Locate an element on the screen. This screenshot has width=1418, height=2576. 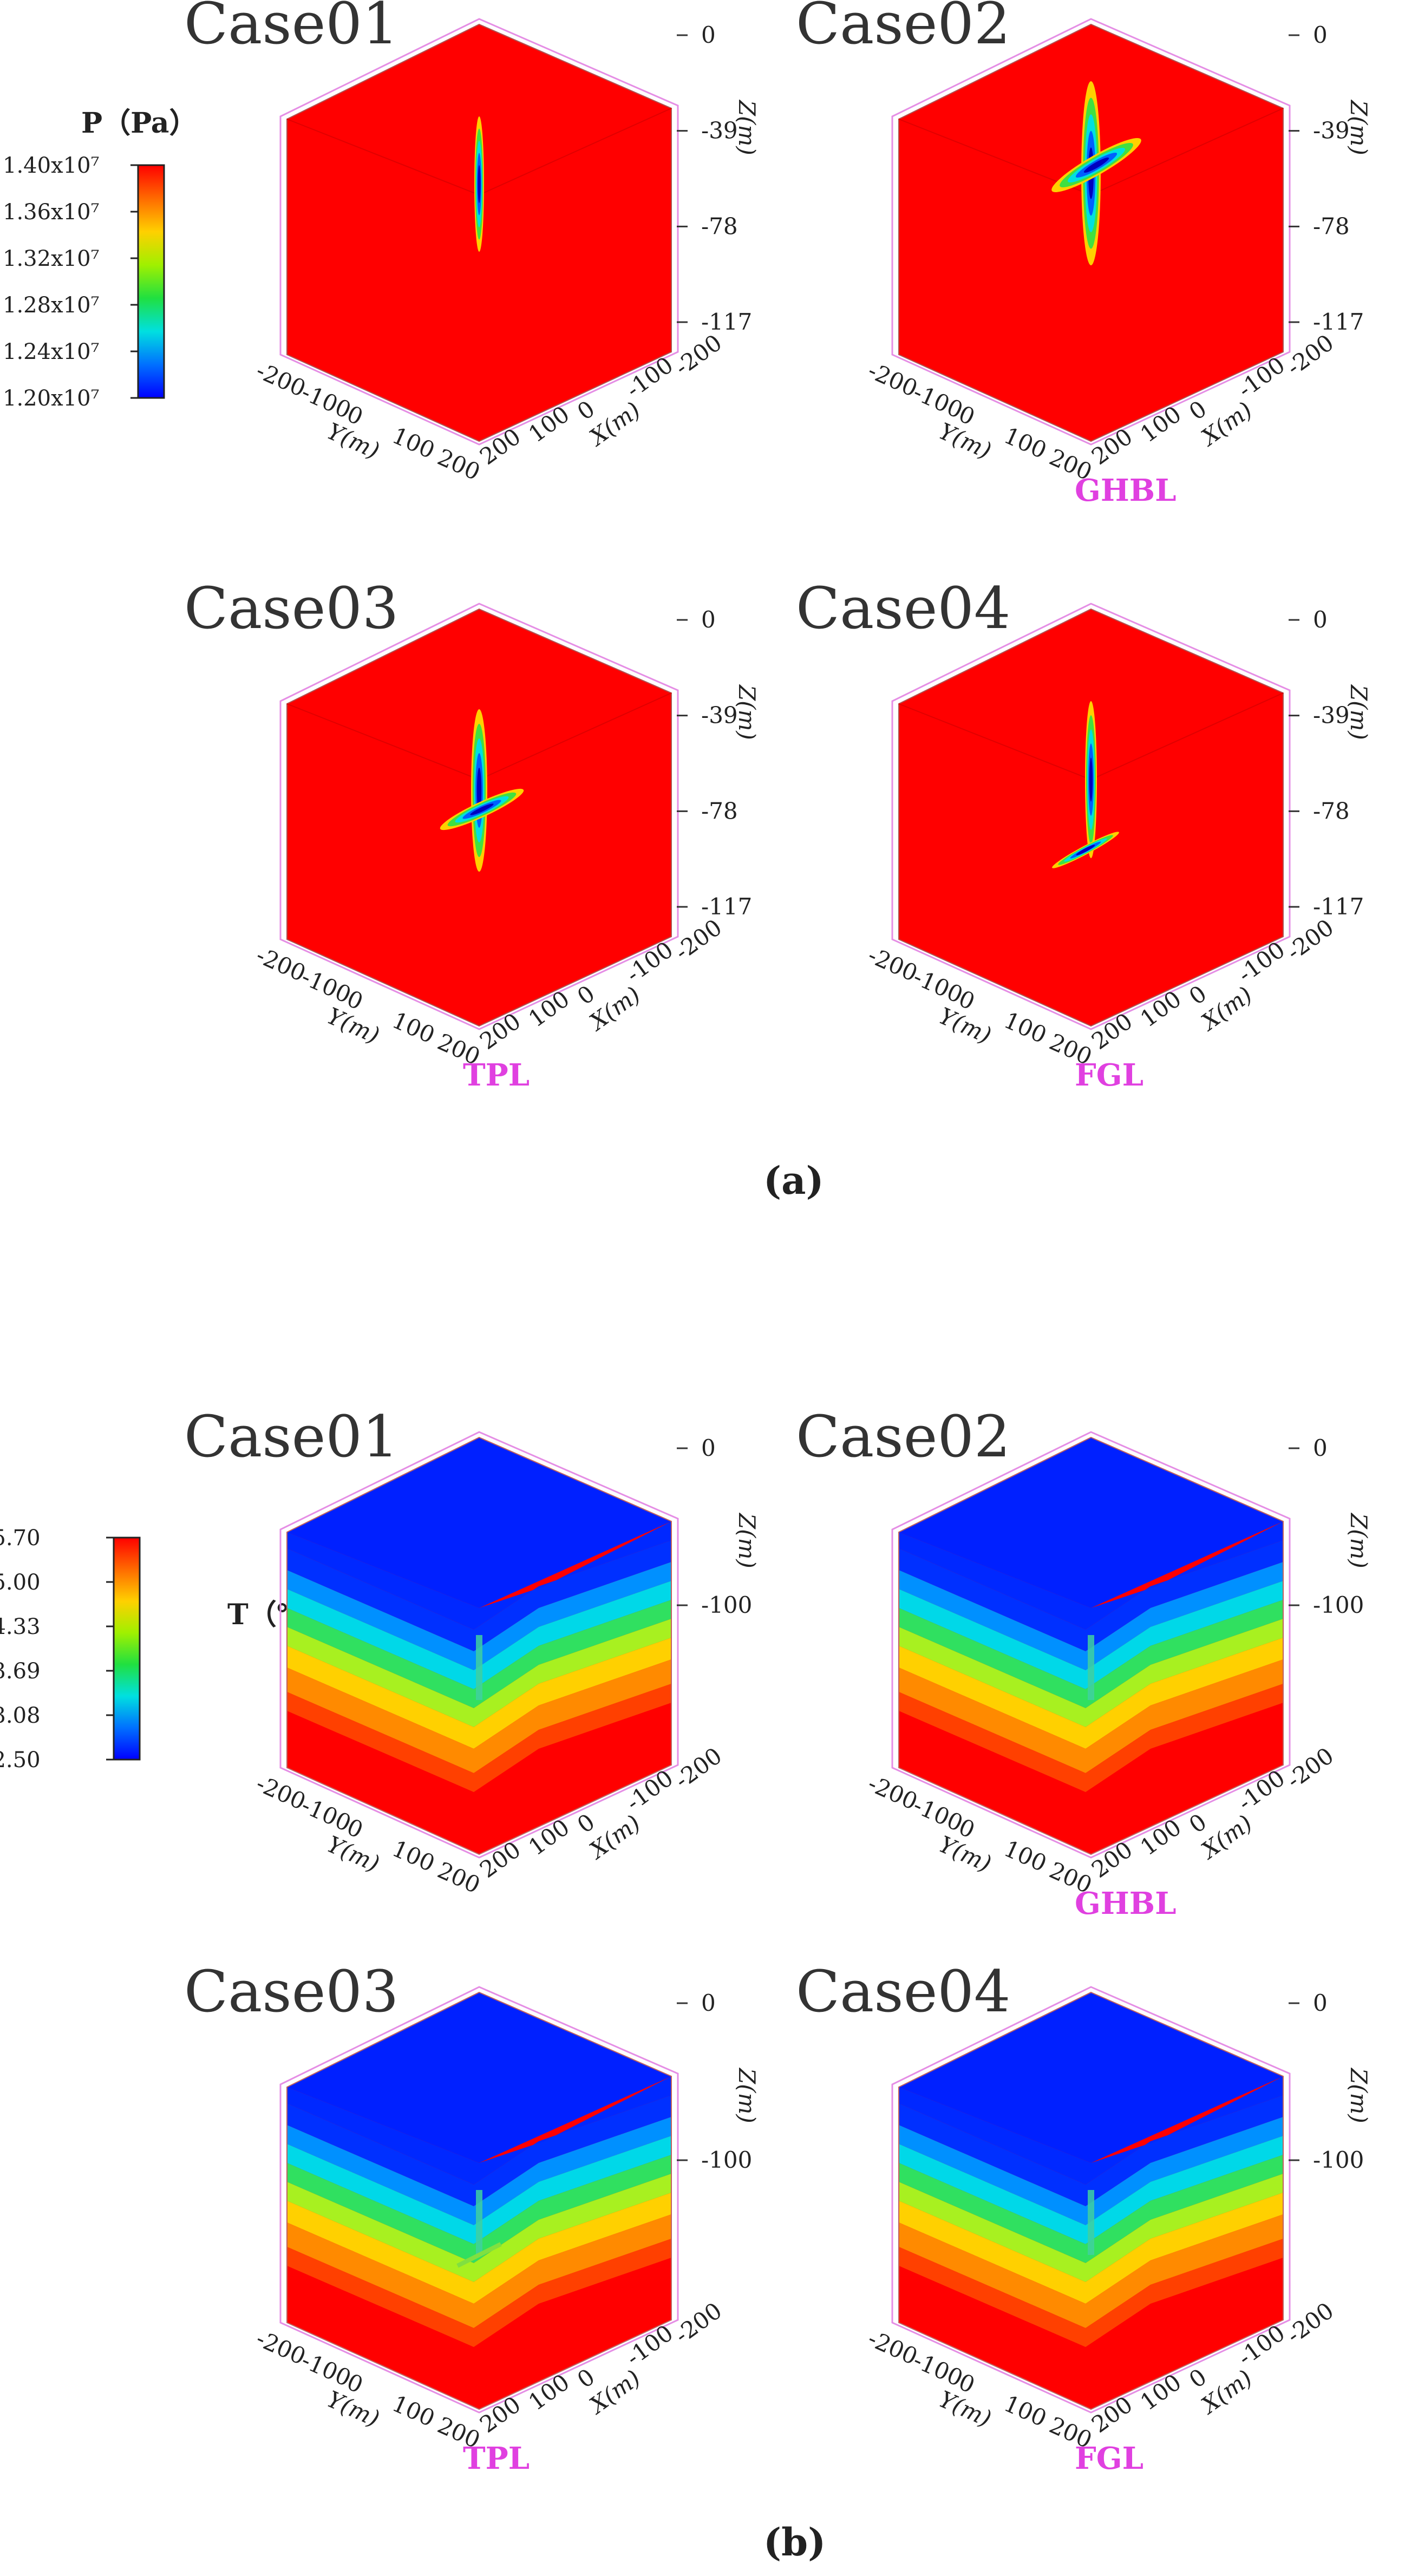
colorbar-tick-label: 1.28x10⁷ is located at coordinates (51, 305).